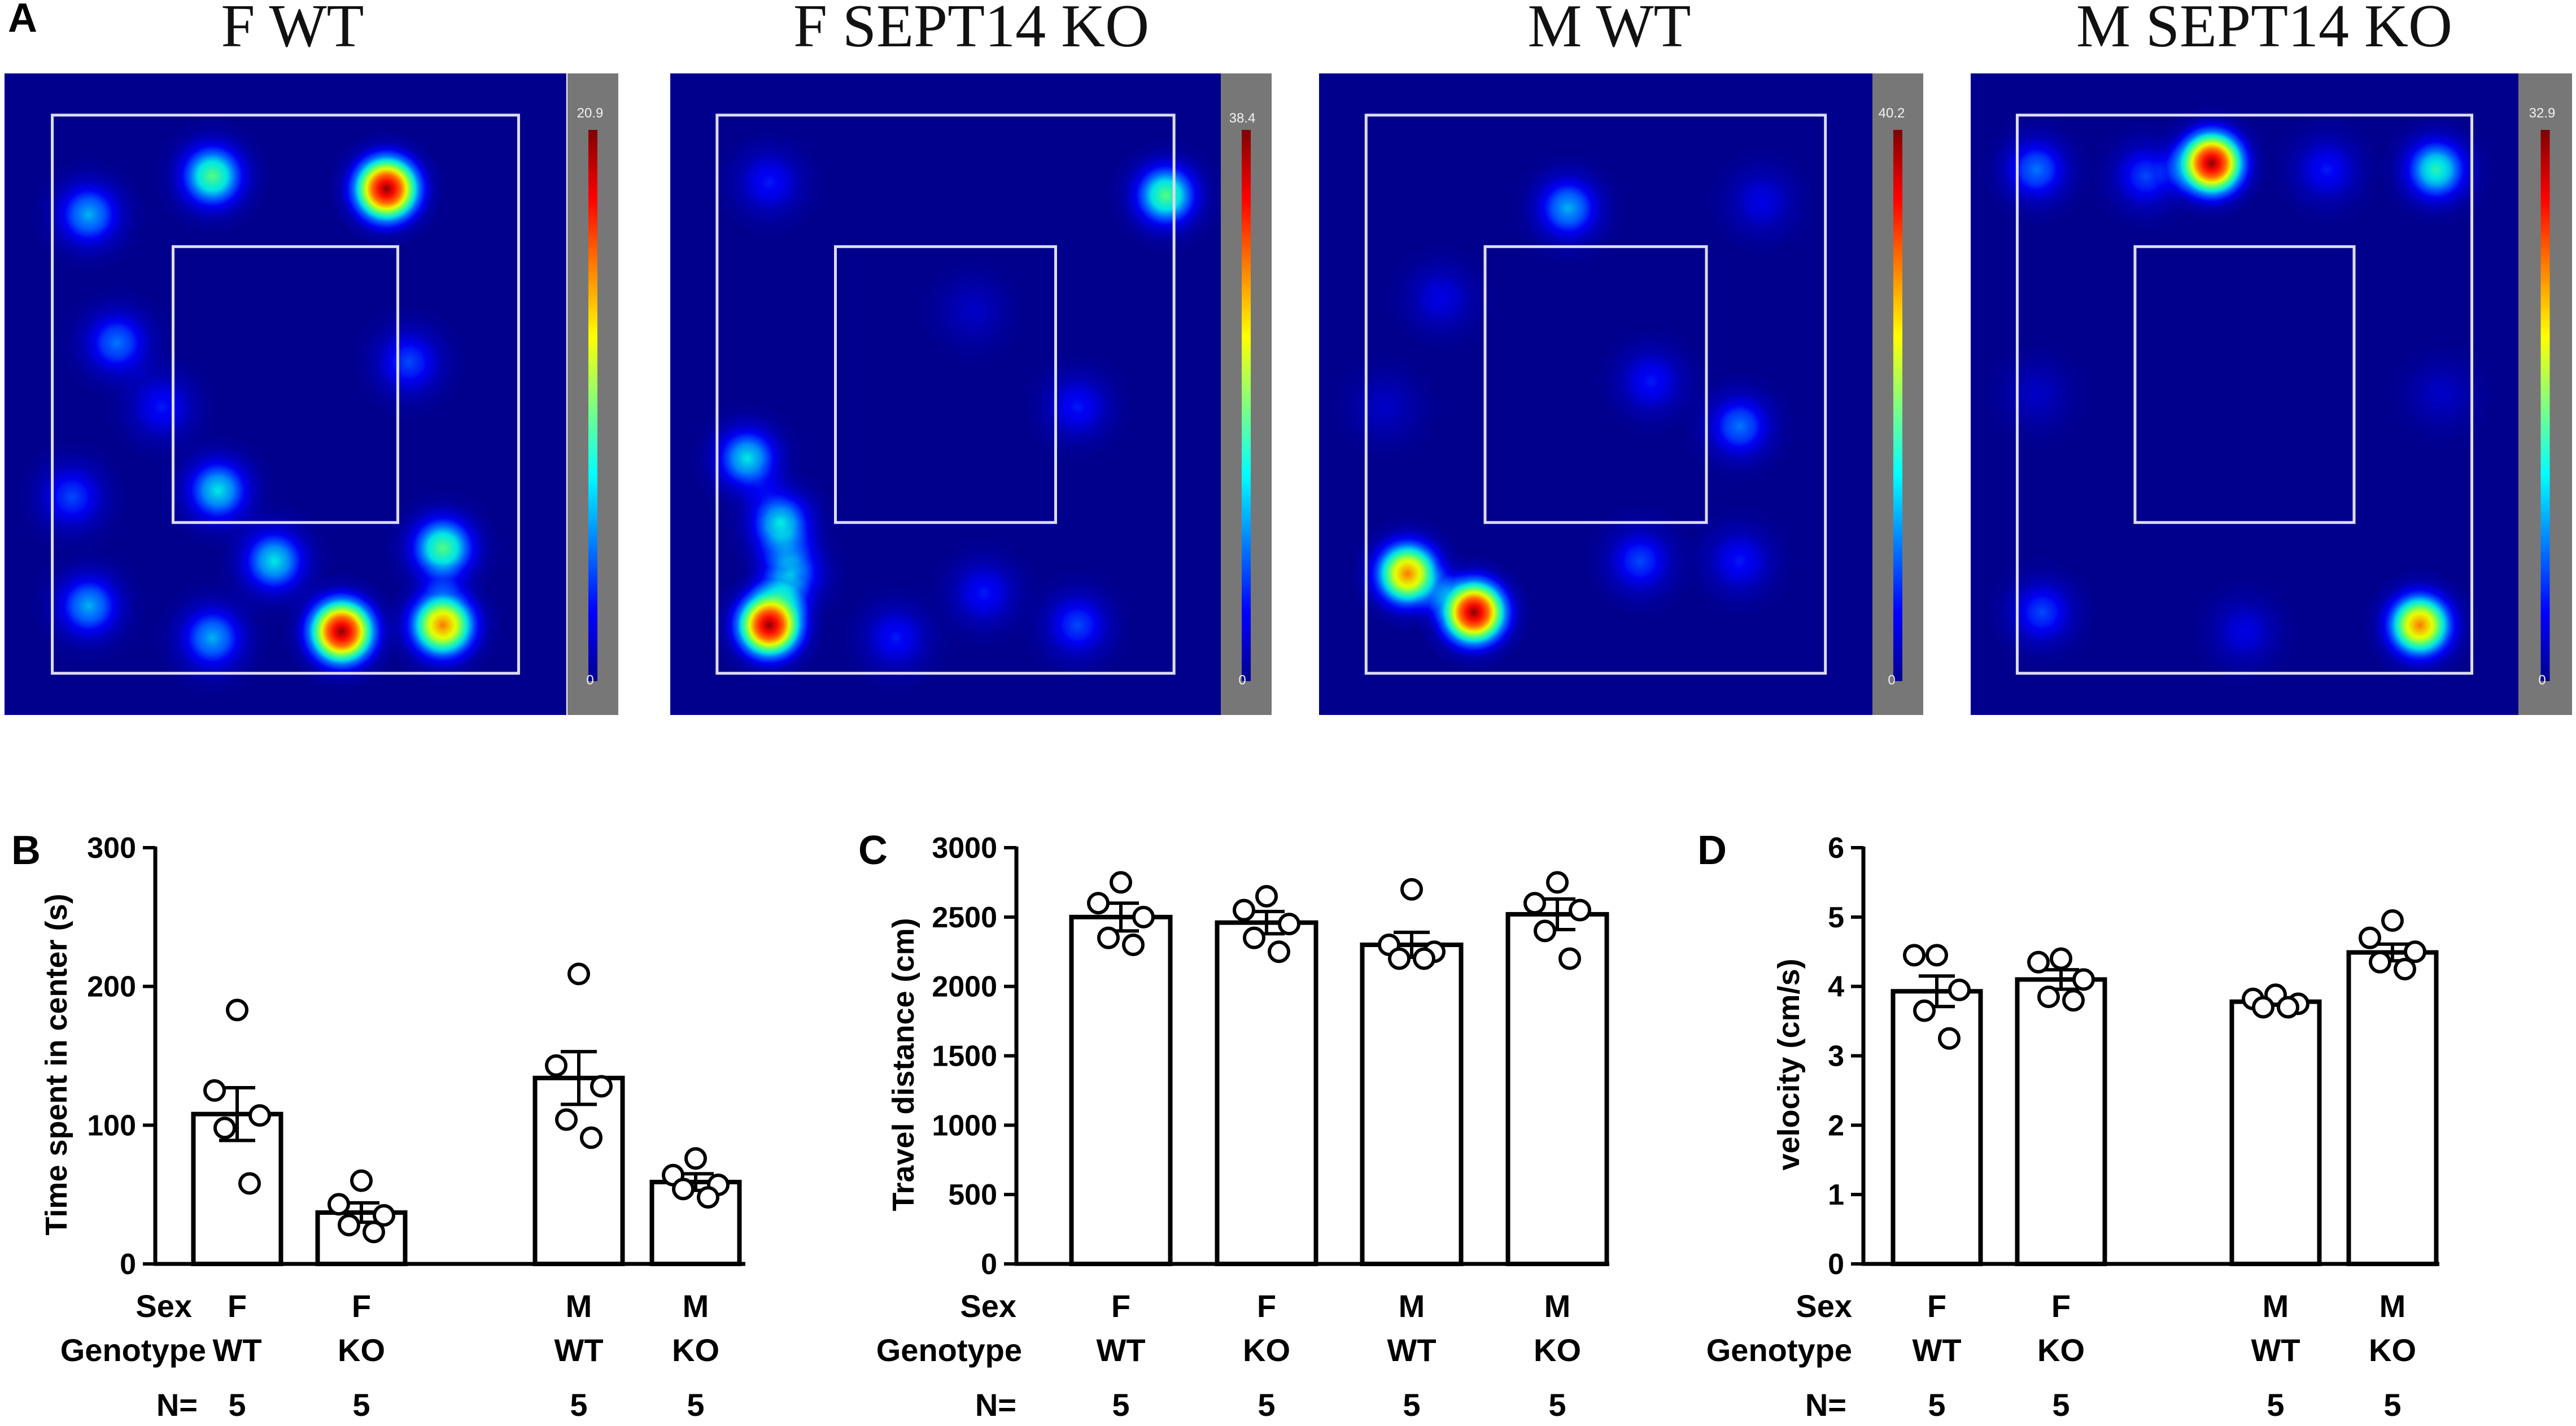 This screenshot has width=2576, height=1426. Describe the element at coordinates (589, 680) in the screenshot. I see `colorbar-min-f-wt: 0` at that location.